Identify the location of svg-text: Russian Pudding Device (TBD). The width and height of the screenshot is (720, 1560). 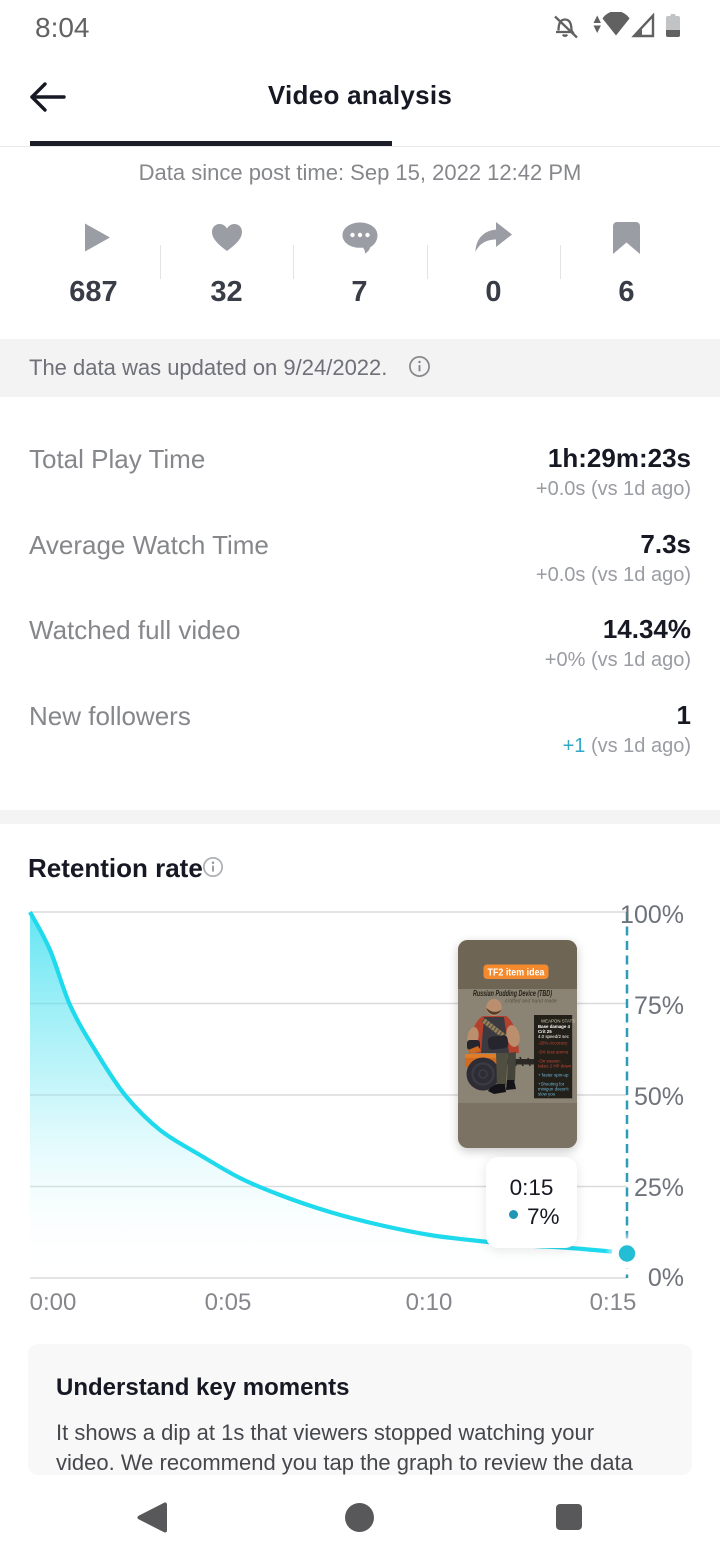
(512, 993).